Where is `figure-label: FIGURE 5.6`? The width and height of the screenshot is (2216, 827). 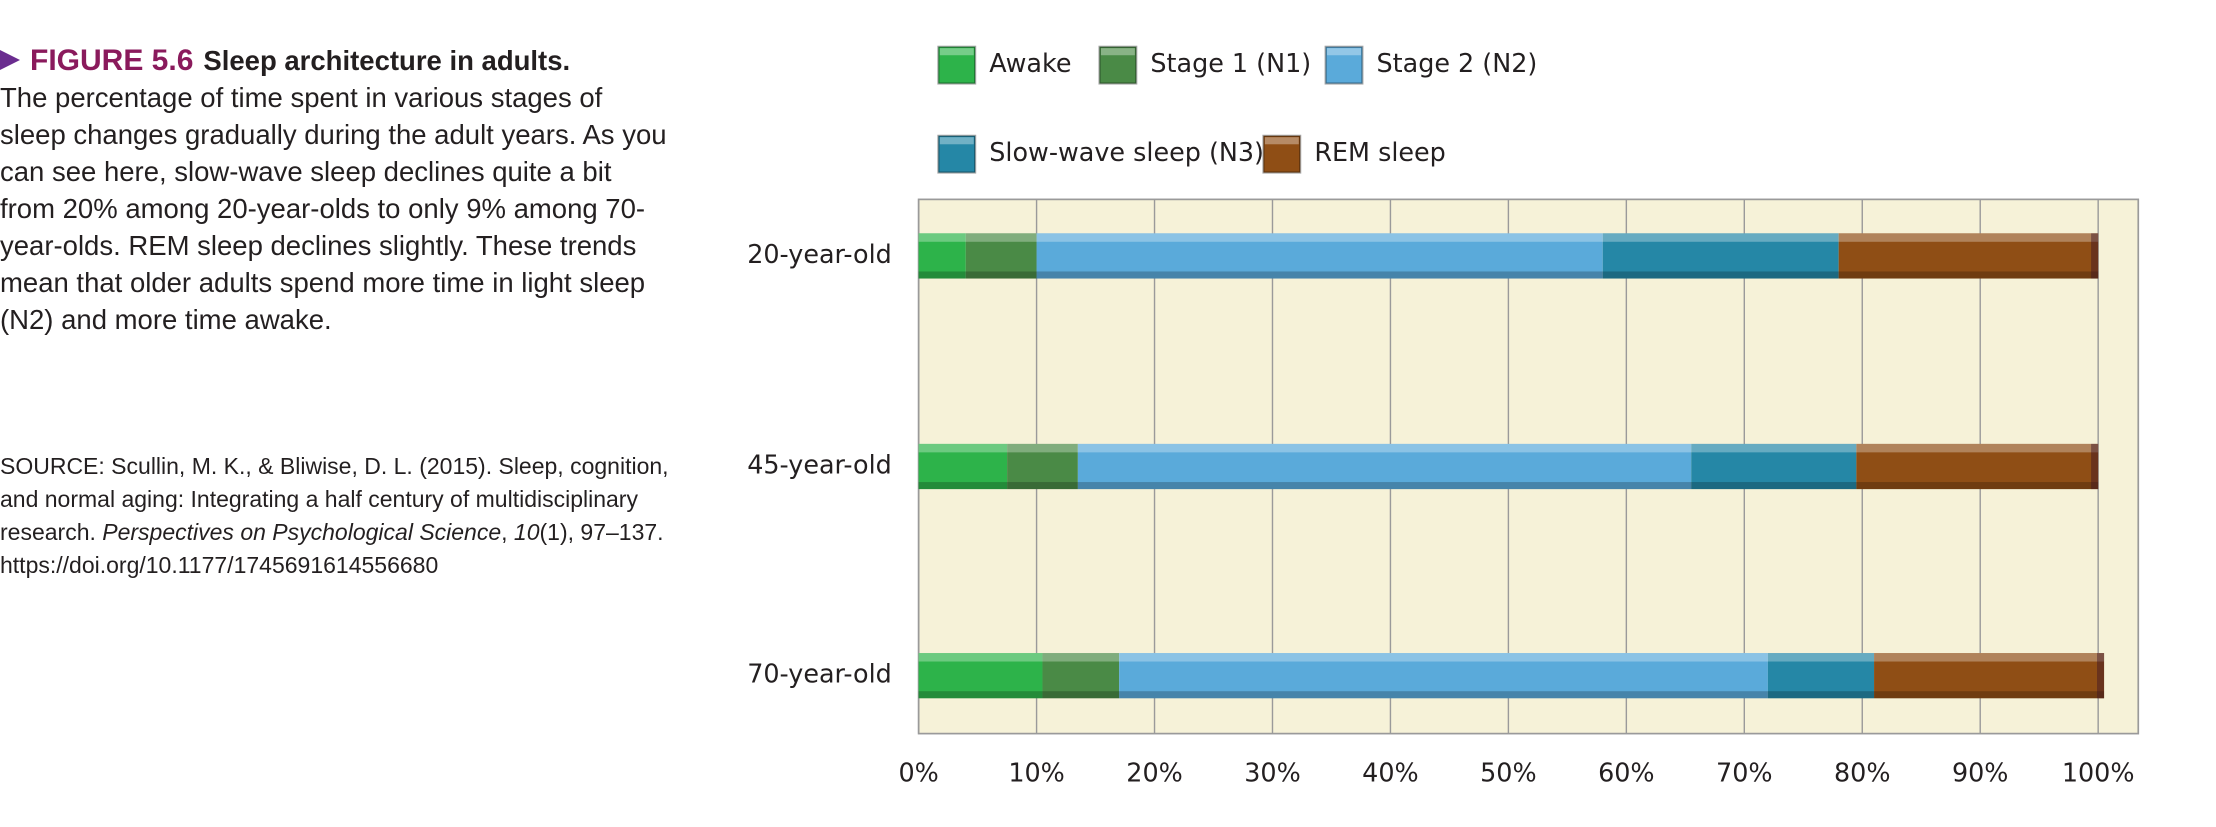
figure-label: FIGURE 5.6 is located at coordinates (112, 60).